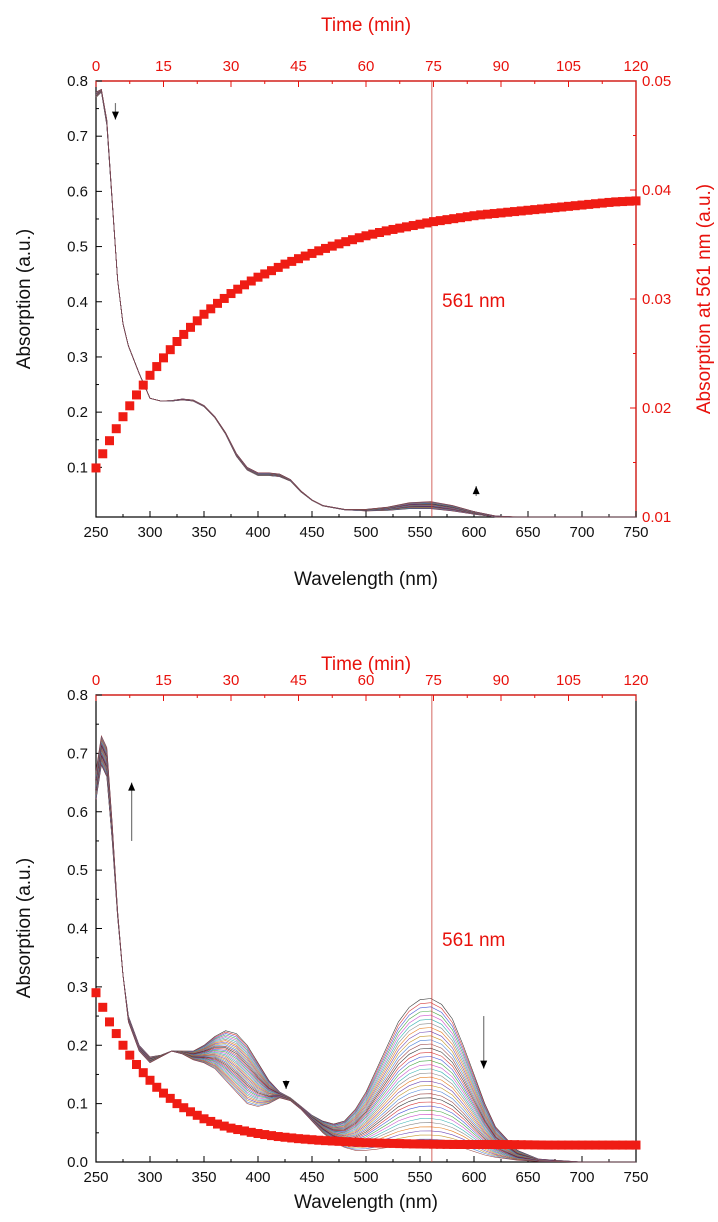 This screenshot has height=1222, width=718. What do you see at coordinates (24, 928) in the screenshot?
I see `bottom-chart-y-axis-title: Absorption (a.u.)` at bounding box center [24, 928].